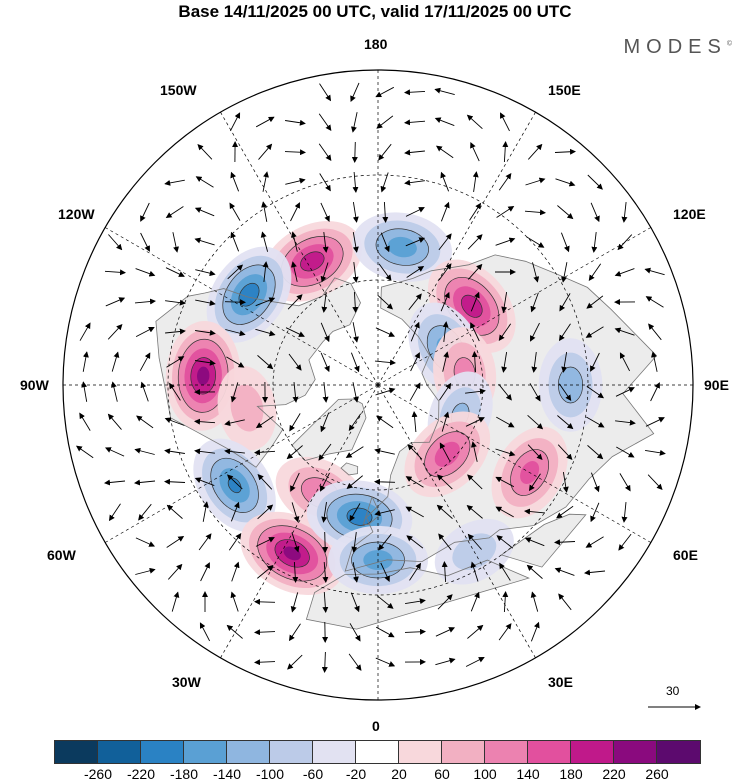 The image size is (750, 783). I want to click on colorbar-tick-label: -180, so click(184, 774).